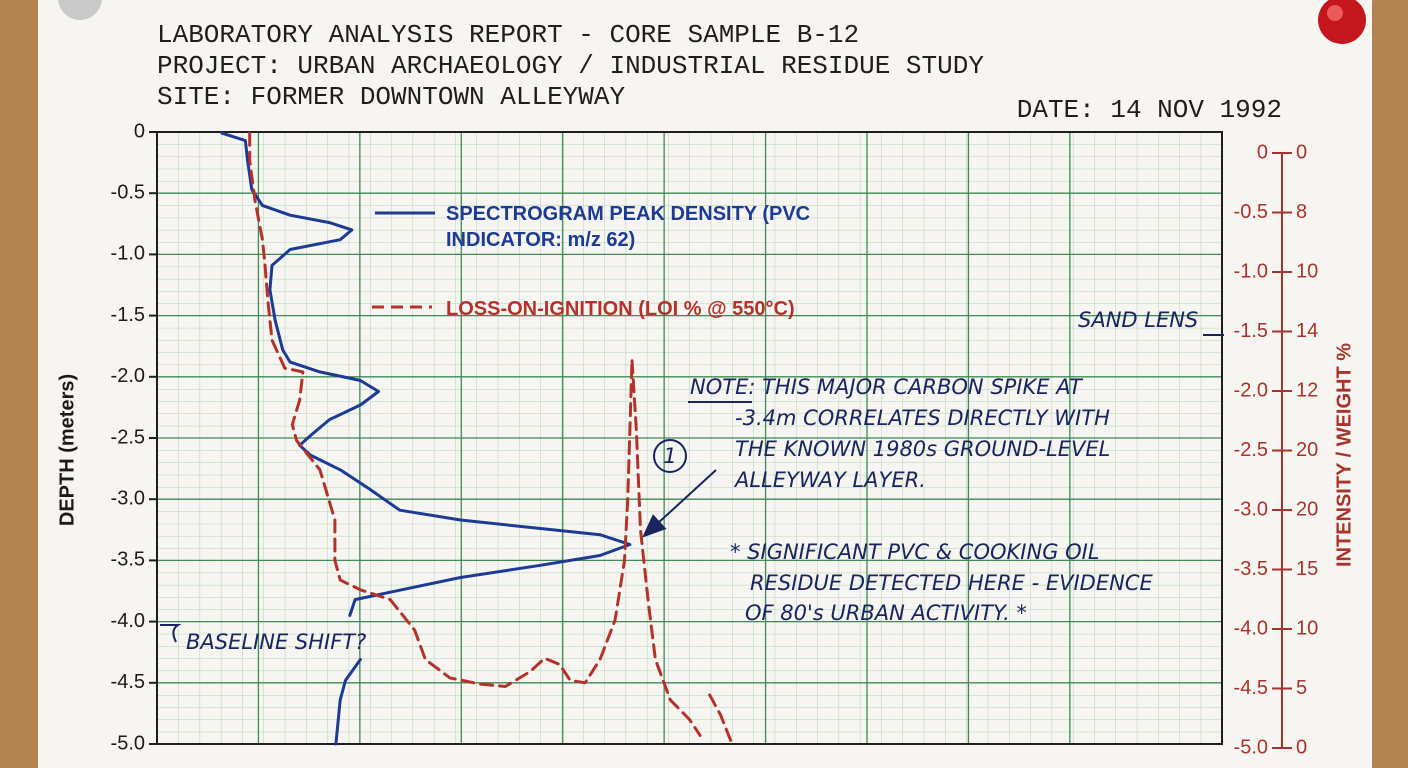 The image size is (1408, 768). Describe the element at coordinates (1138, 320) in the screenshot. I see `sand-note: SAND LENS` at that location.